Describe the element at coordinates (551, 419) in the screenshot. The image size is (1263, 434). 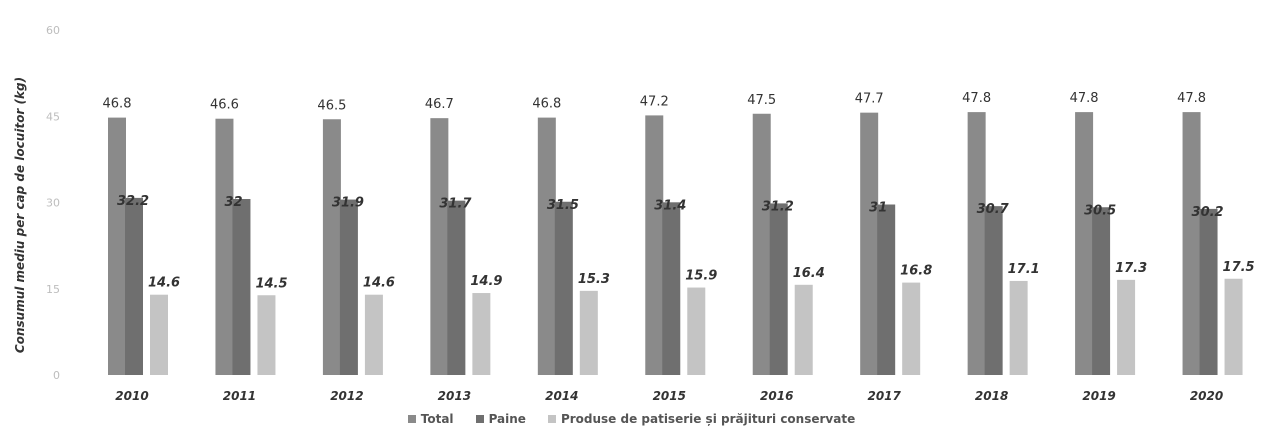
I see `legend-swatch-patiserie` at that location.